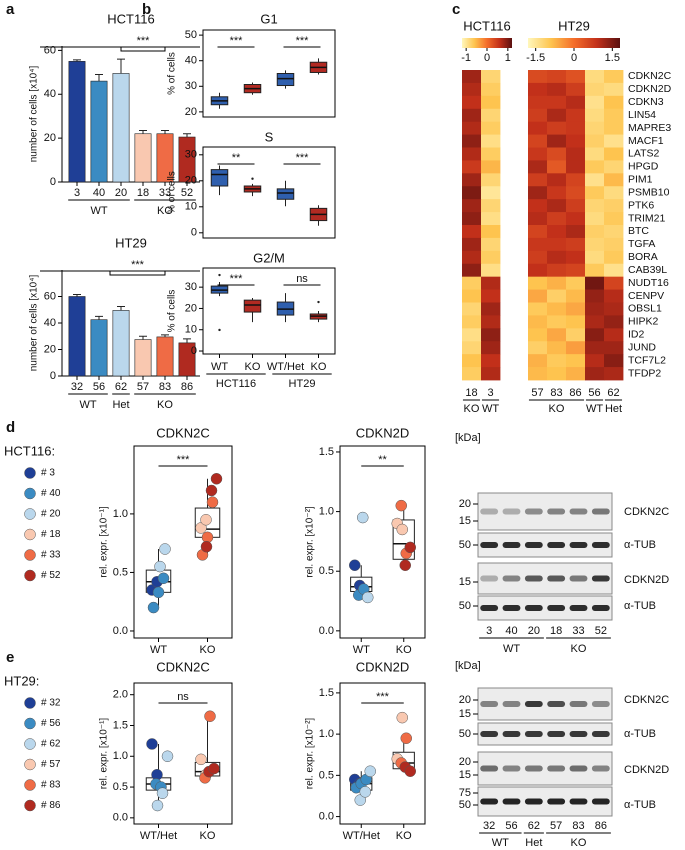 The height and width of the screenshot is (850, 685). Describe the element at coordinates (51, 514) in the screenshot. I see `legend-label: # 20` at that location.